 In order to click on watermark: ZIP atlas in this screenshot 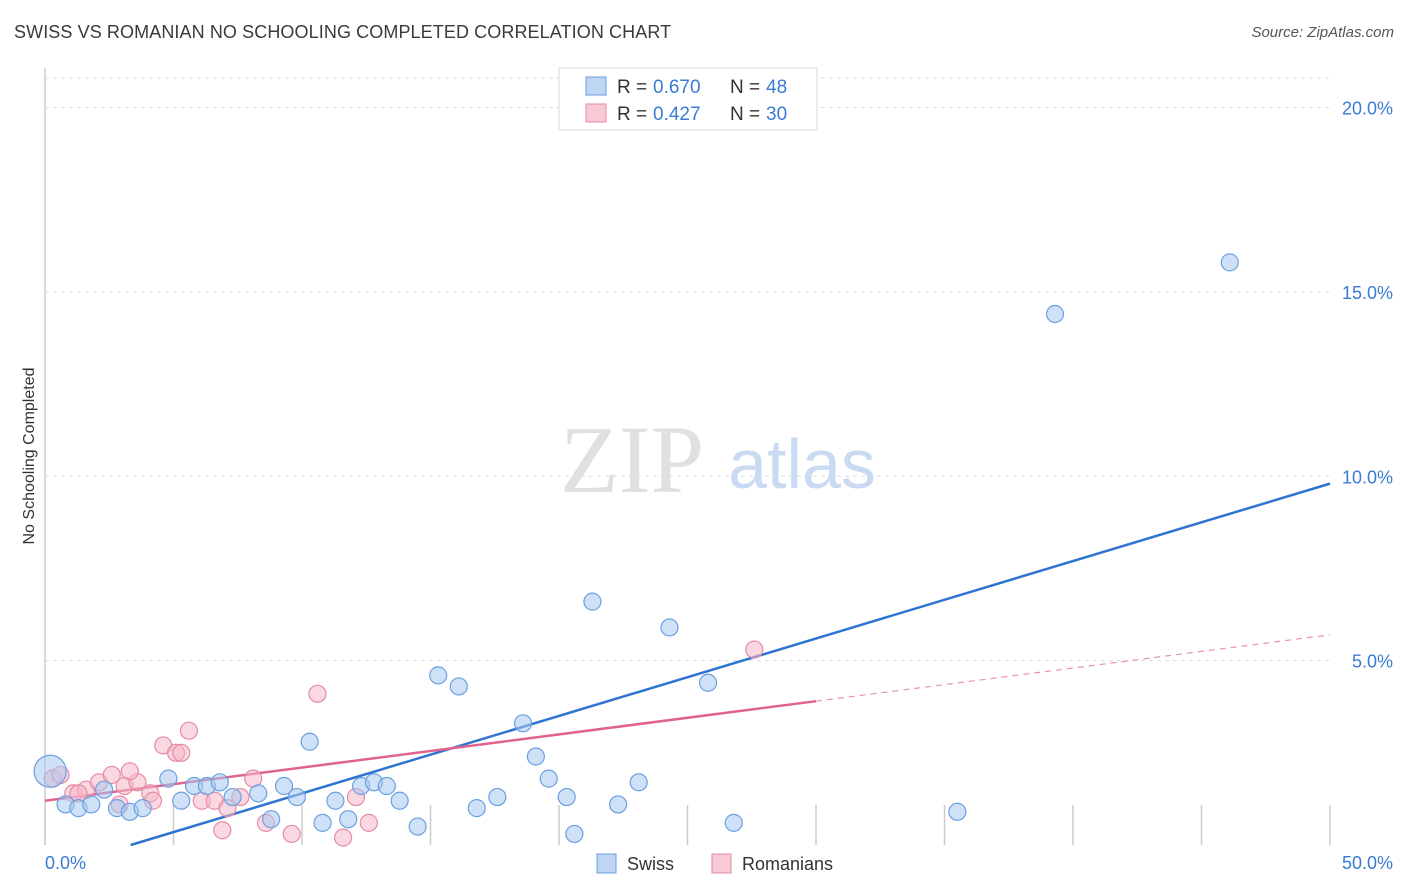, I will do `click(718, 459)`.